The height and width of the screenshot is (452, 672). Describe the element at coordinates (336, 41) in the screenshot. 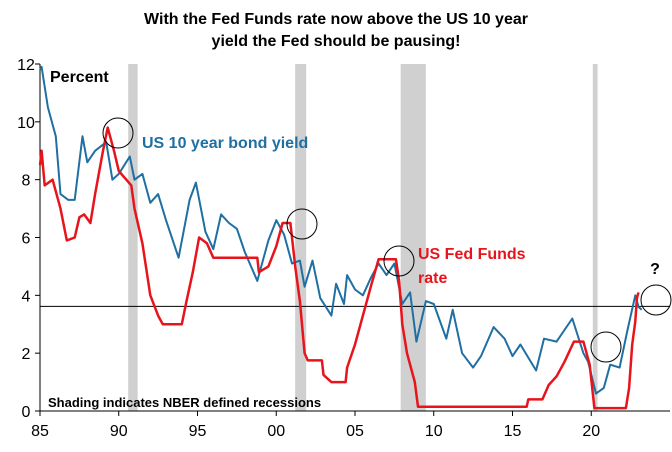

I see `chart-title: yield the Fed should be pausing!` at that location.